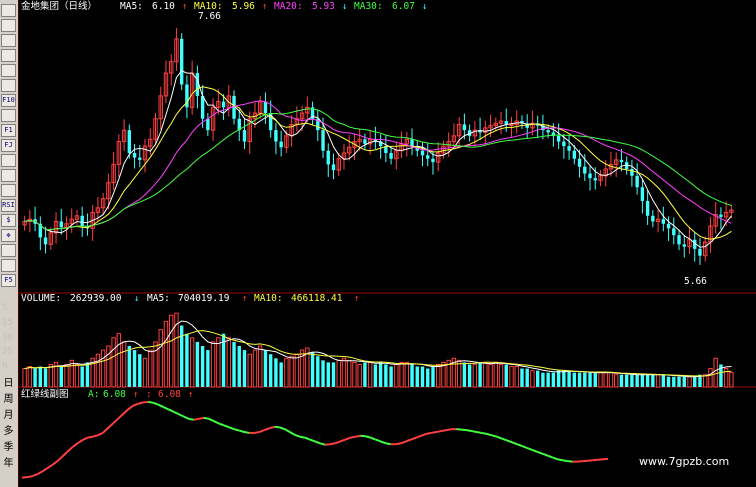 The image size is (756, 487). I want to click on ma10-value: 5.96, so click(243, 6).